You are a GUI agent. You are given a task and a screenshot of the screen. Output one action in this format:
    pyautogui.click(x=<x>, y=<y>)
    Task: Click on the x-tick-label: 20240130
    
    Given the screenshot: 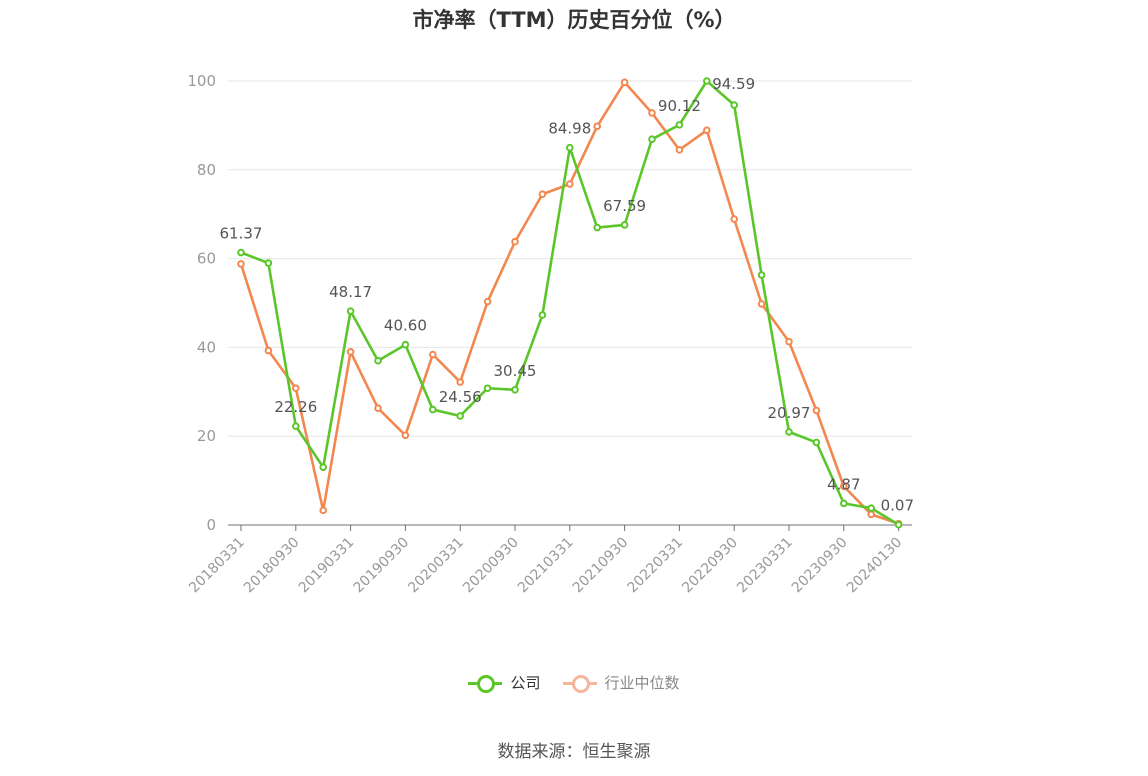 What is the action you would take?
    pyautogui.click(x=875, y=566)
    